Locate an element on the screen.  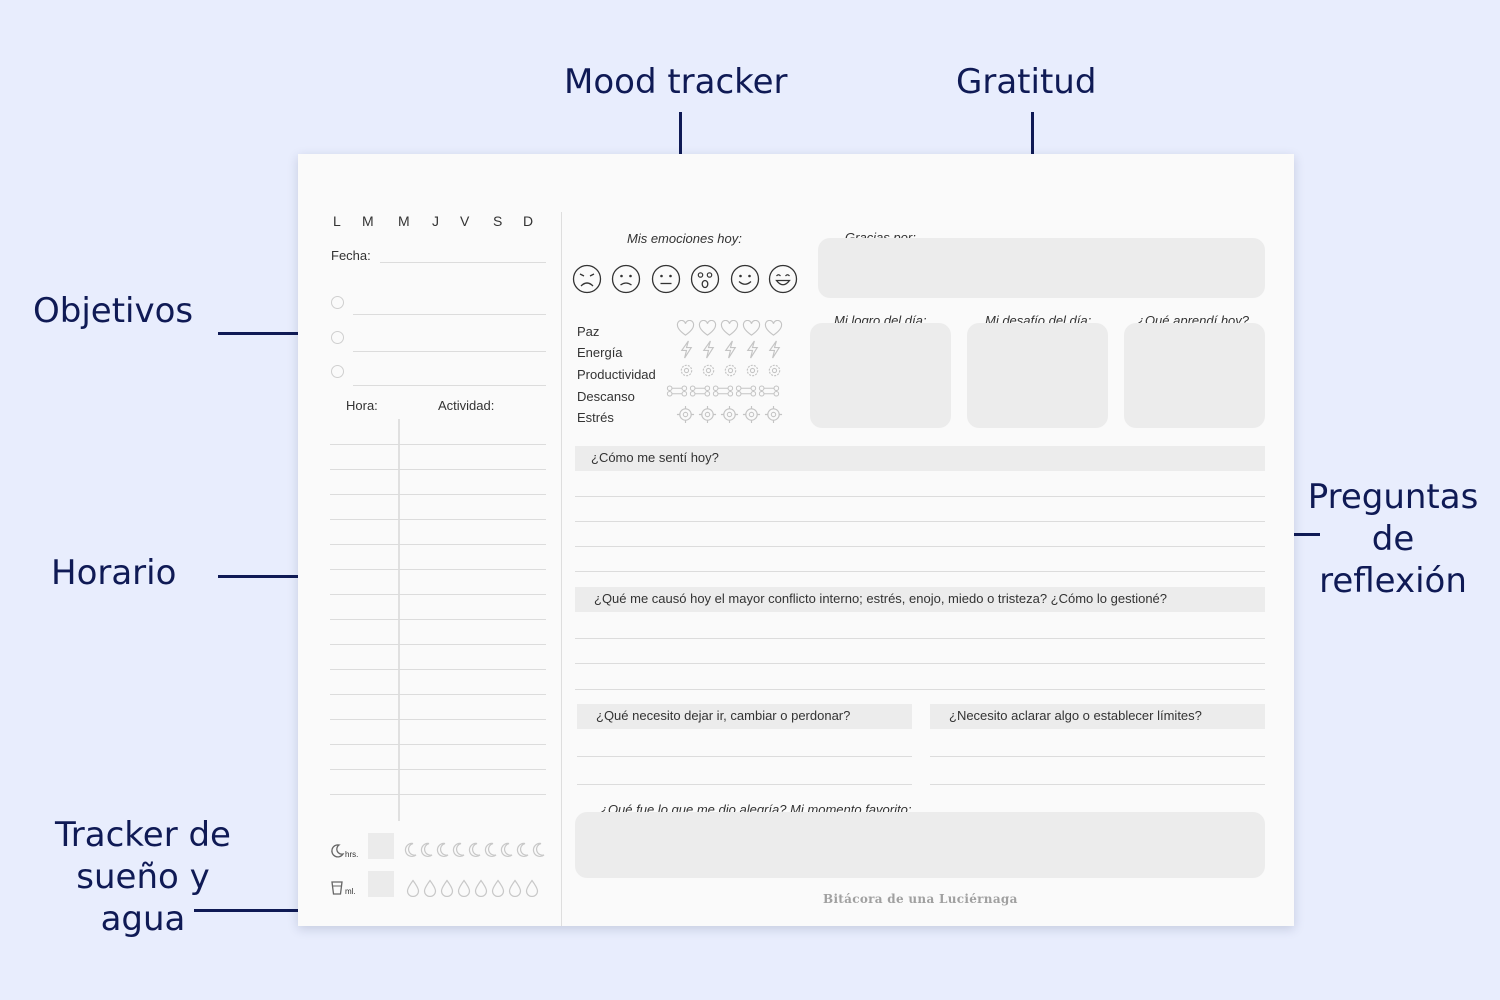
weekday-sat: S is located at coordinates (498, 221).